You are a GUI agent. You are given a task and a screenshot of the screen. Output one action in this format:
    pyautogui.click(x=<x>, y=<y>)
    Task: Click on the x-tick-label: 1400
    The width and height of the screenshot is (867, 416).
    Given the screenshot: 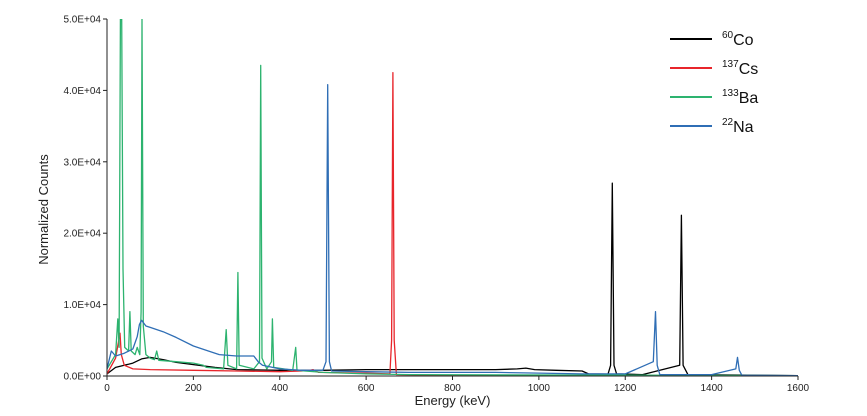 What is the action you would take?
    pyautogui.click(x=712, y=388)
    